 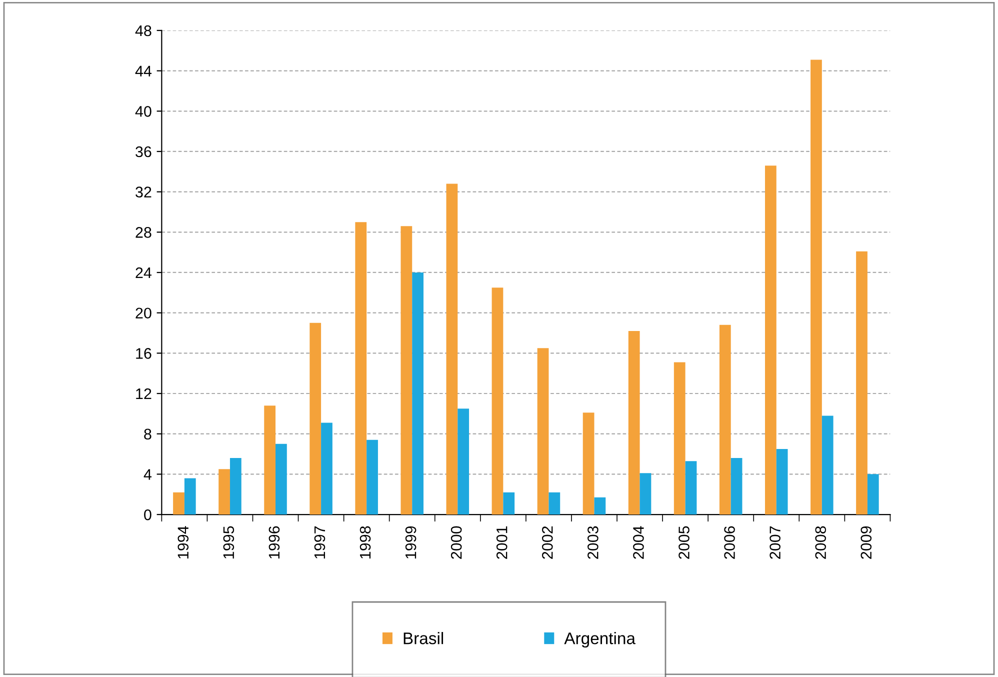 What do you see at coordinates (684, 542) in the screenshot?
I see `x-tick-label: 2005` at bounding box center [684, 542].